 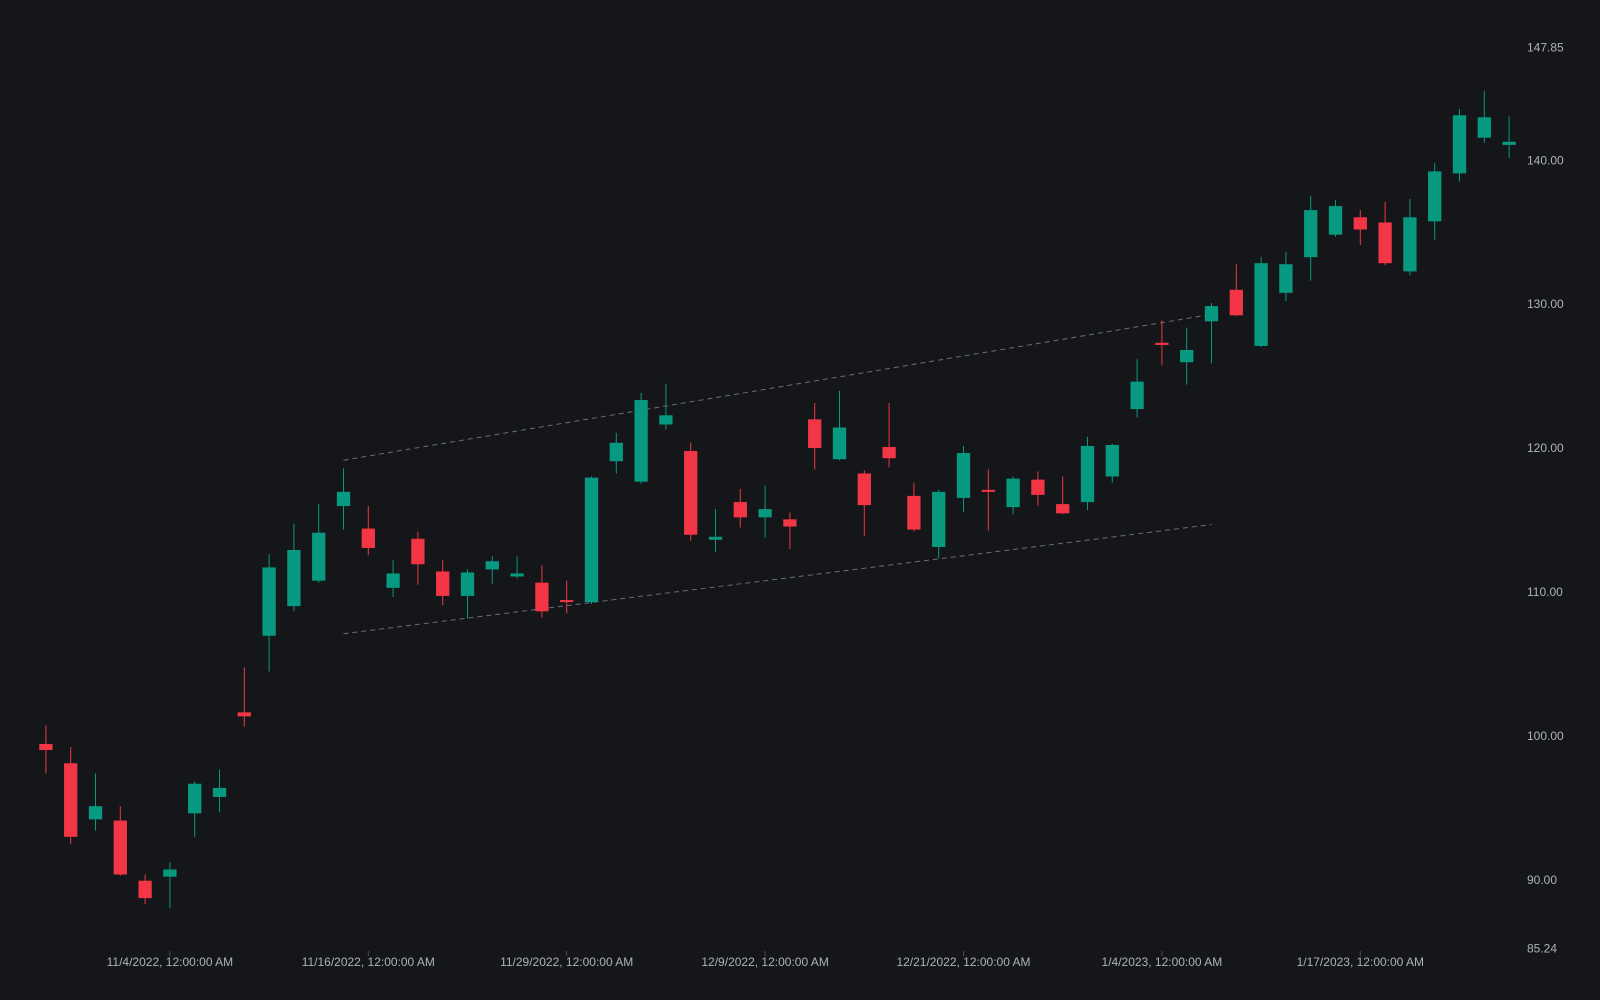 What do you see at coordinates (1162, 962) in the screenshot?
I see `x-tick-label: 1/4/2023, 12:00:00 AM` at bounding box center [1162, 962].